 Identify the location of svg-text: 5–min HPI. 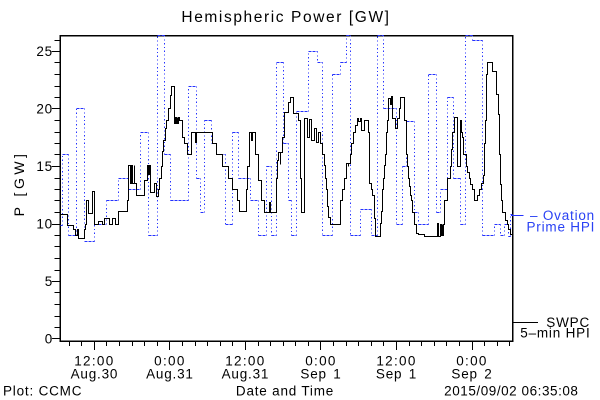
(555, 333).